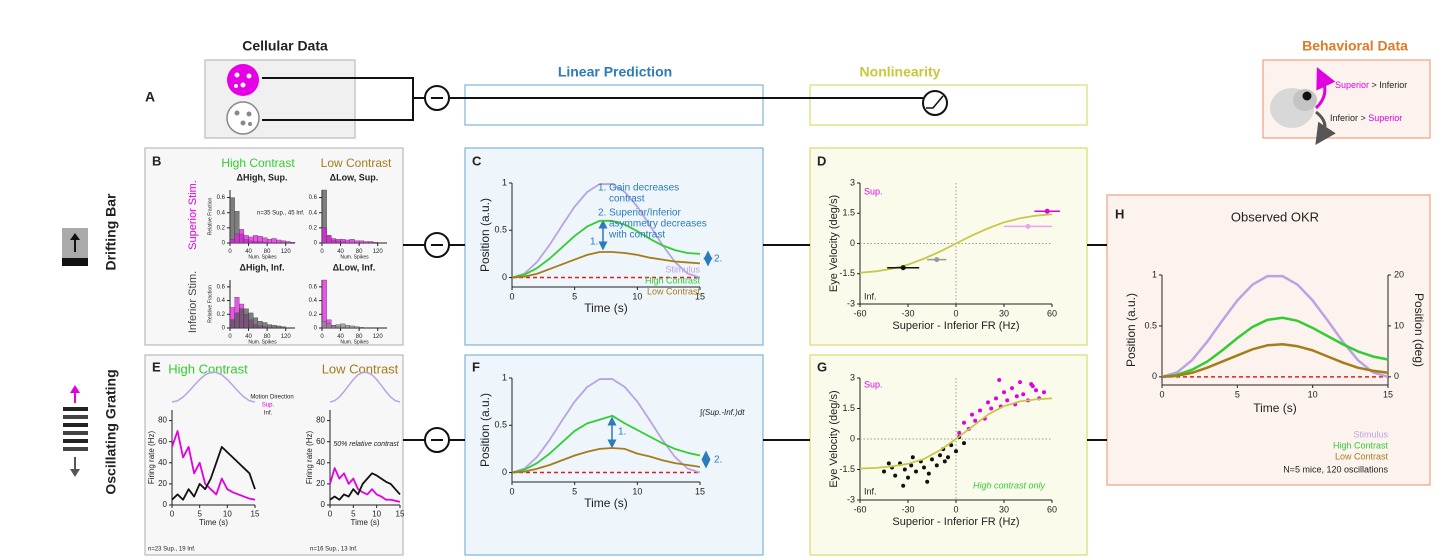 This screenshot has height=560, width=1447. Describe the element at coordinates (1303, 106) in the screenshot. I see `mouse-icon` at that location.